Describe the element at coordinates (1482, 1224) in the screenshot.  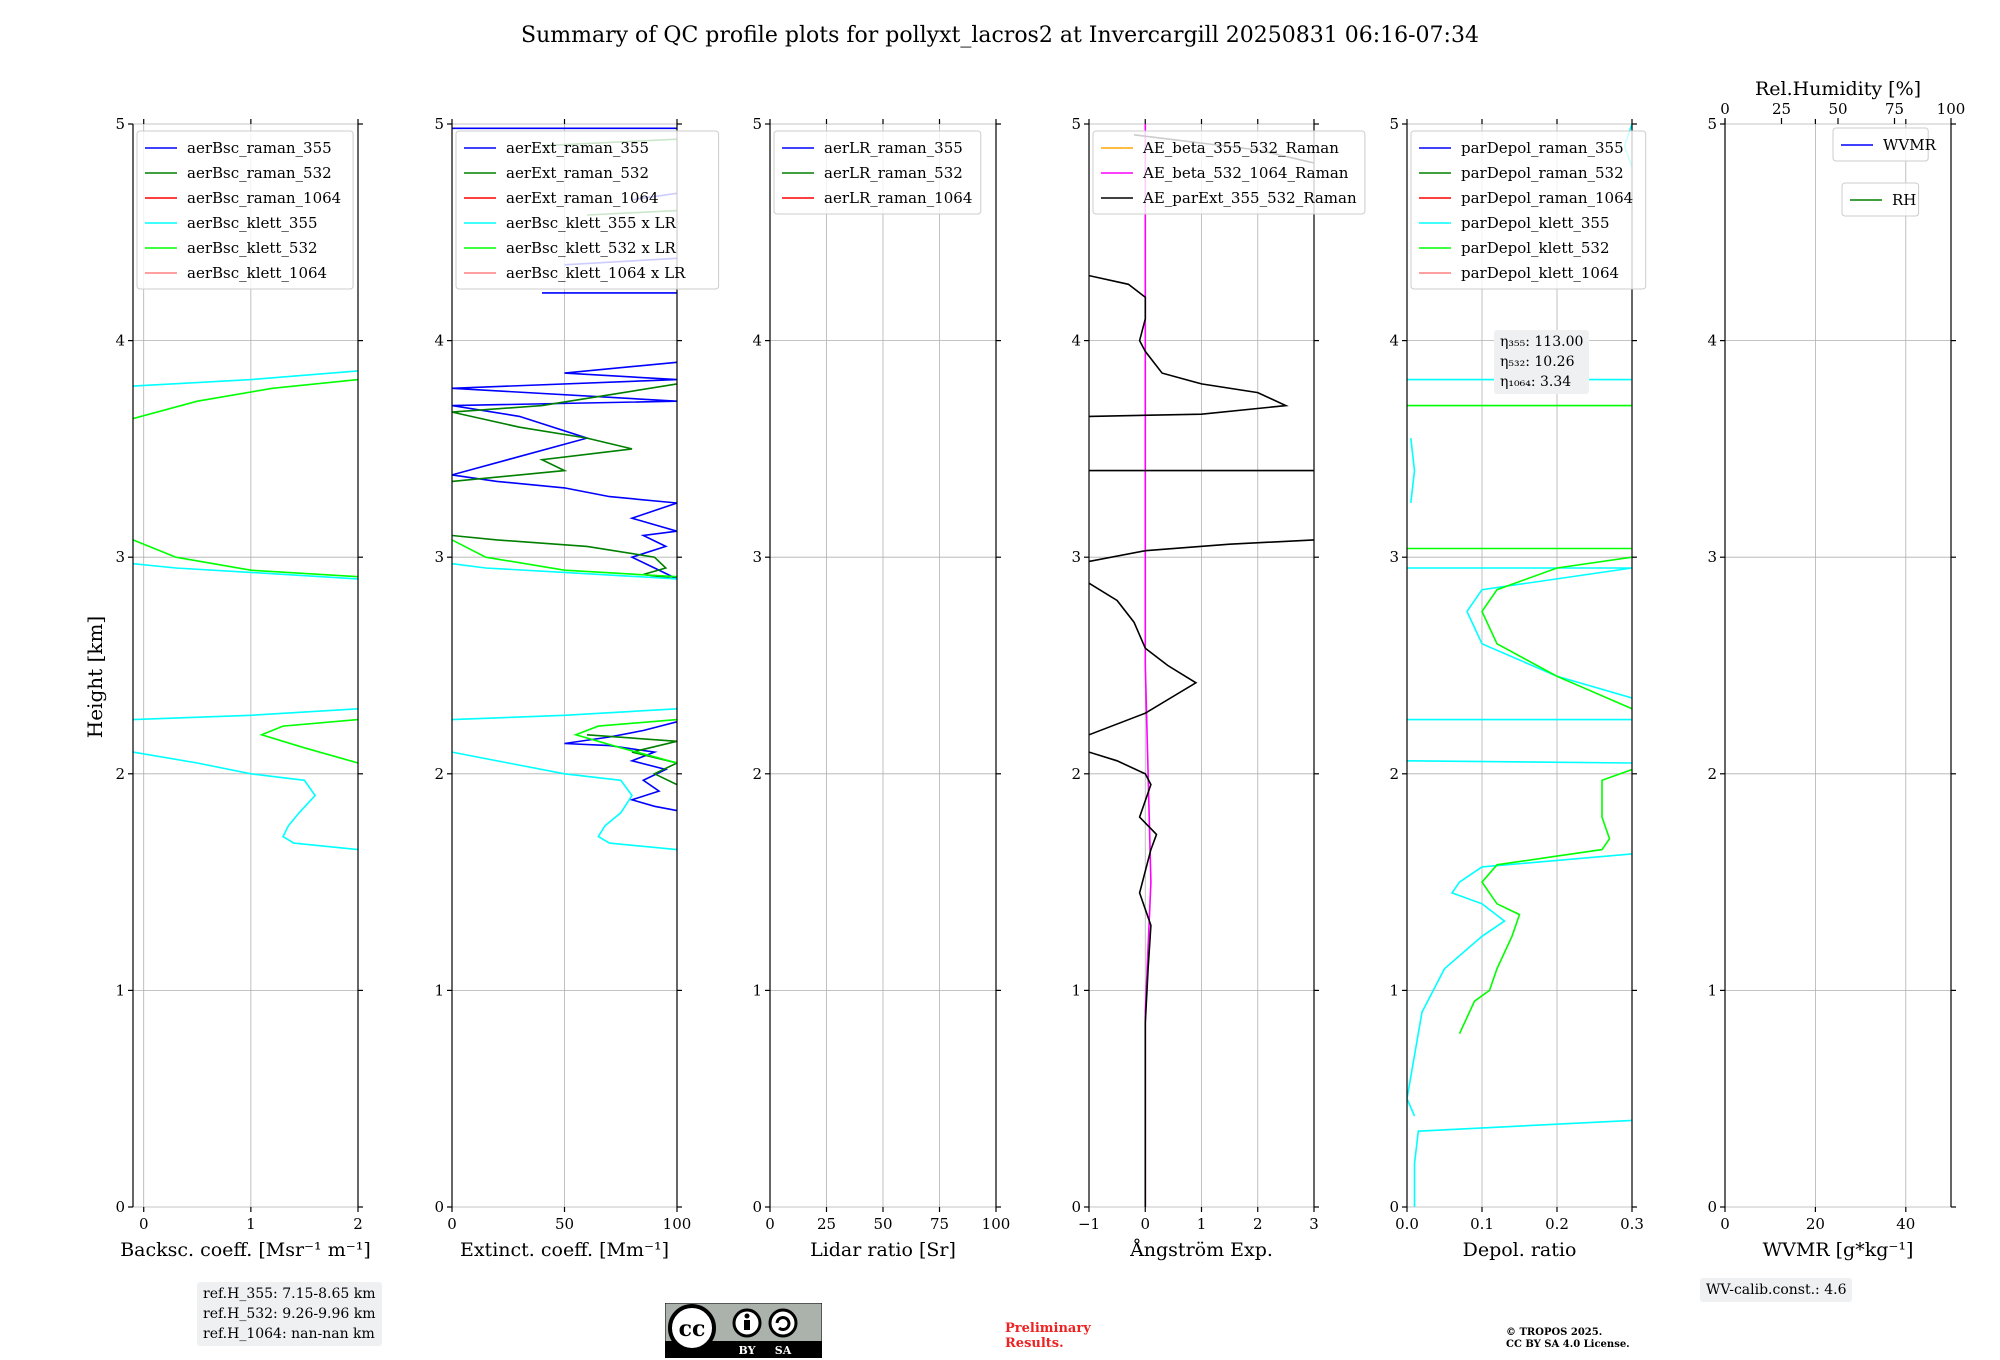
I see `x-tick-label: 0.1` at that location.